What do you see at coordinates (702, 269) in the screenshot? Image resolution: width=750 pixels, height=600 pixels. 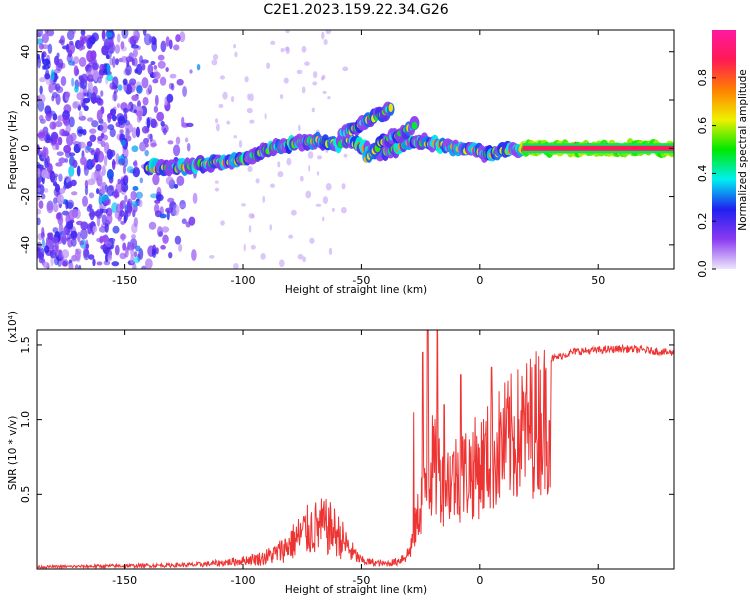 I see `colorbar-tick-label: 0.0` at bounding box center [702, 269].